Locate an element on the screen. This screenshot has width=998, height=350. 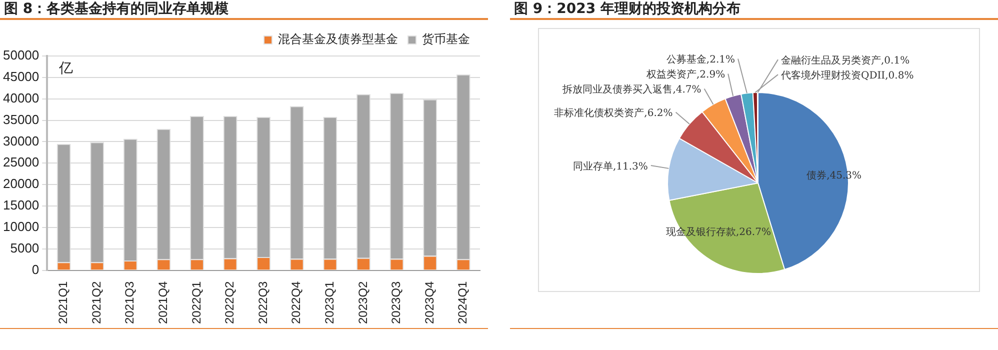
y-tick-label: 15000 is located at coordinates (21, 205).